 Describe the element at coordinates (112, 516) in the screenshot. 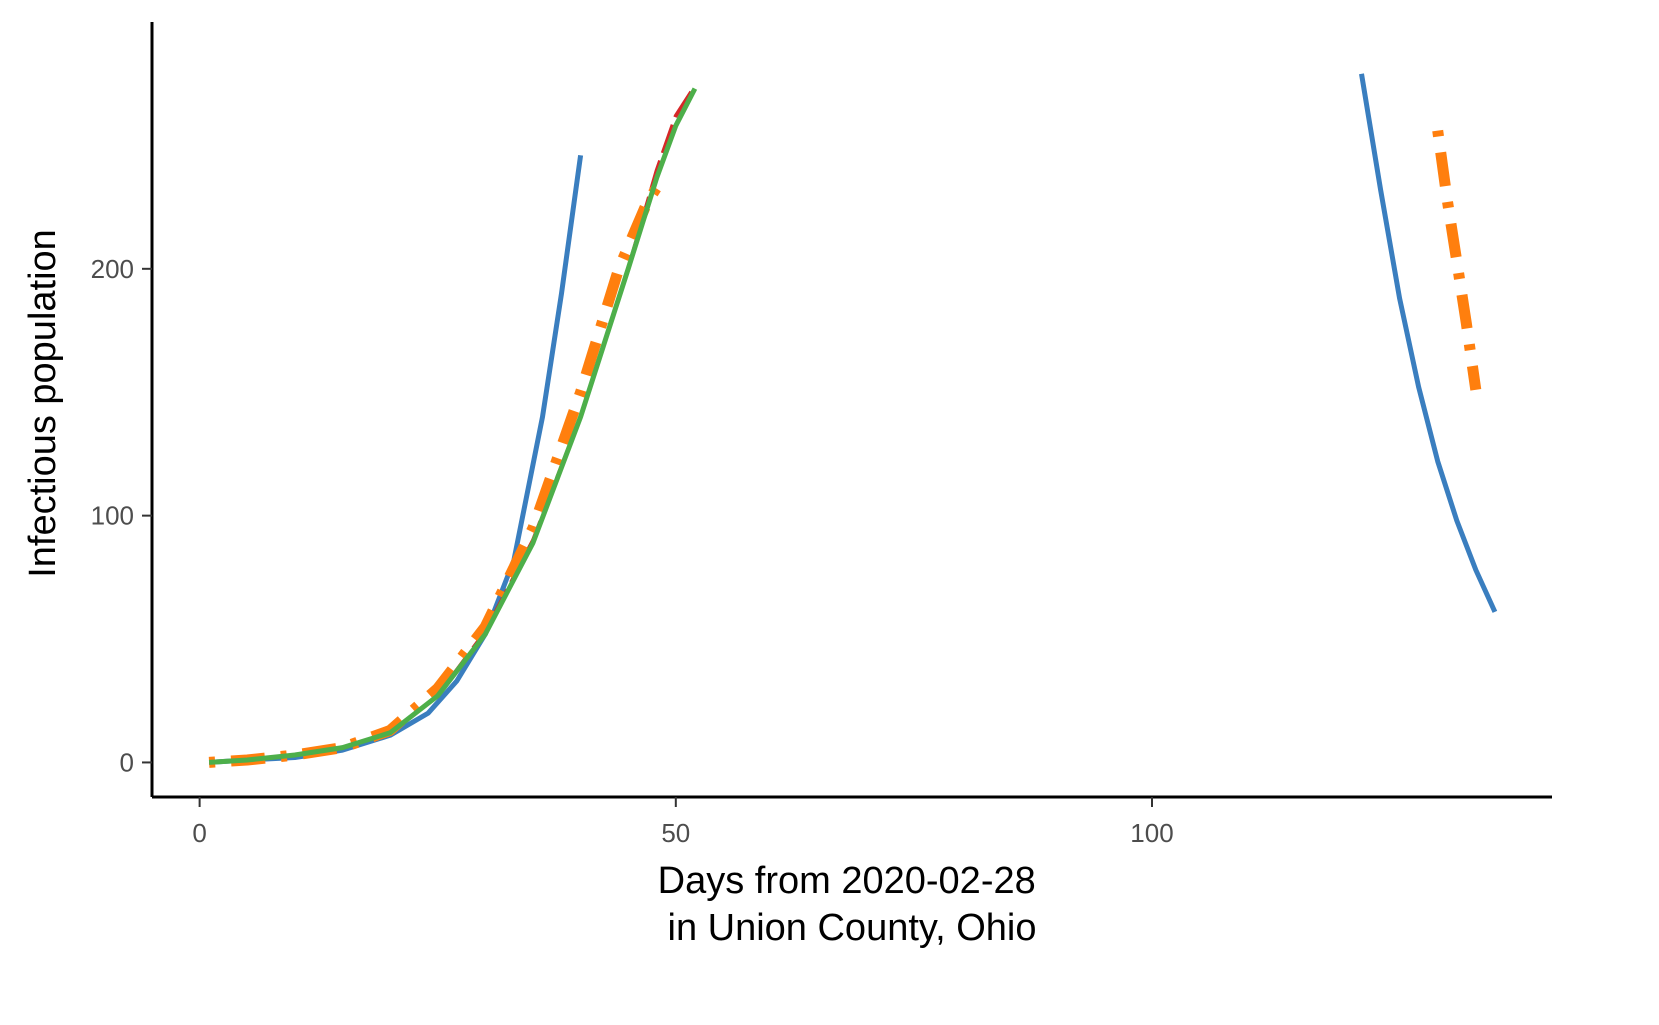

I see `y-tick-label: 100` at that location.